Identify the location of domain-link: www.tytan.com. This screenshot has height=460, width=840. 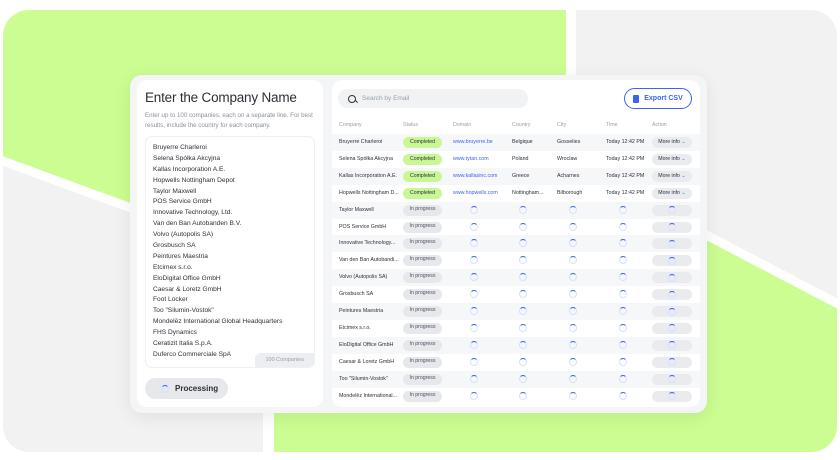
(471, 158).